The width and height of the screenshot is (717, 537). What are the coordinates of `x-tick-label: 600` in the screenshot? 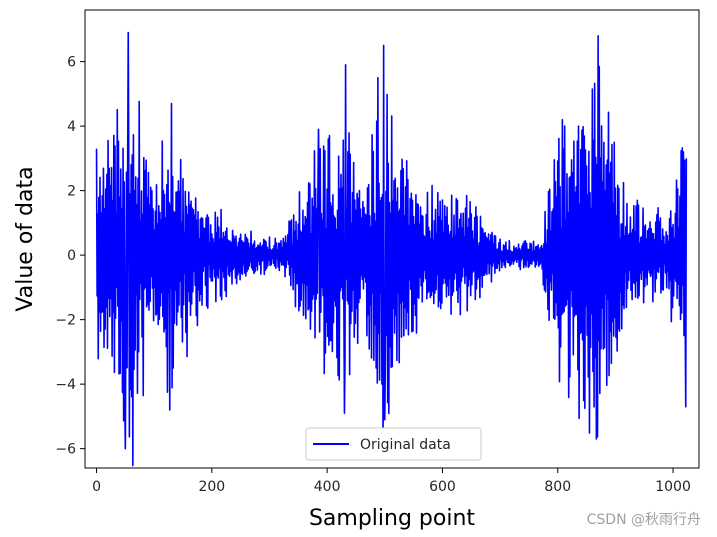 It's located at (442, 487).